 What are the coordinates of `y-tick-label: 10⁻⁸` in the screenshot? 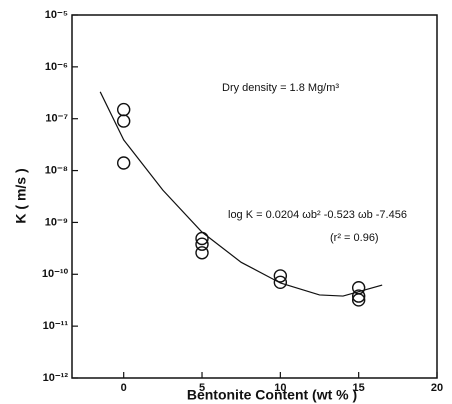 It's located at (56, 170).